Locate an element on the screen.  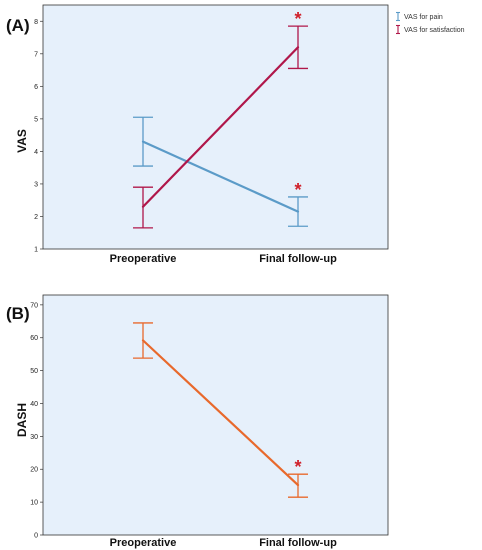
legend-swatch-satisfaction is located at coordinates (398, 29).